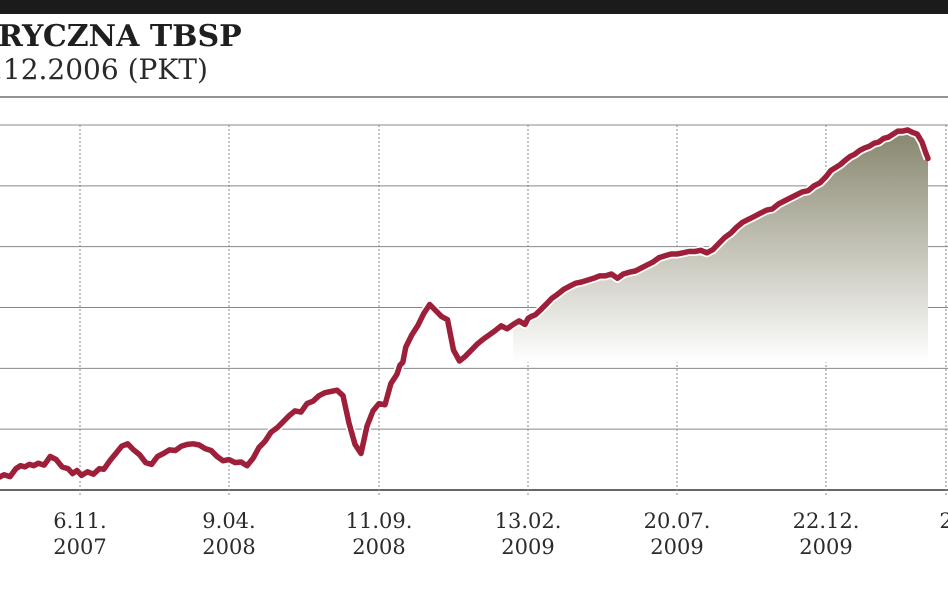  Describe the element at coordinates (379, 521) in the screenshot. I see `x-tick-label-date: 11.09.` at that location.